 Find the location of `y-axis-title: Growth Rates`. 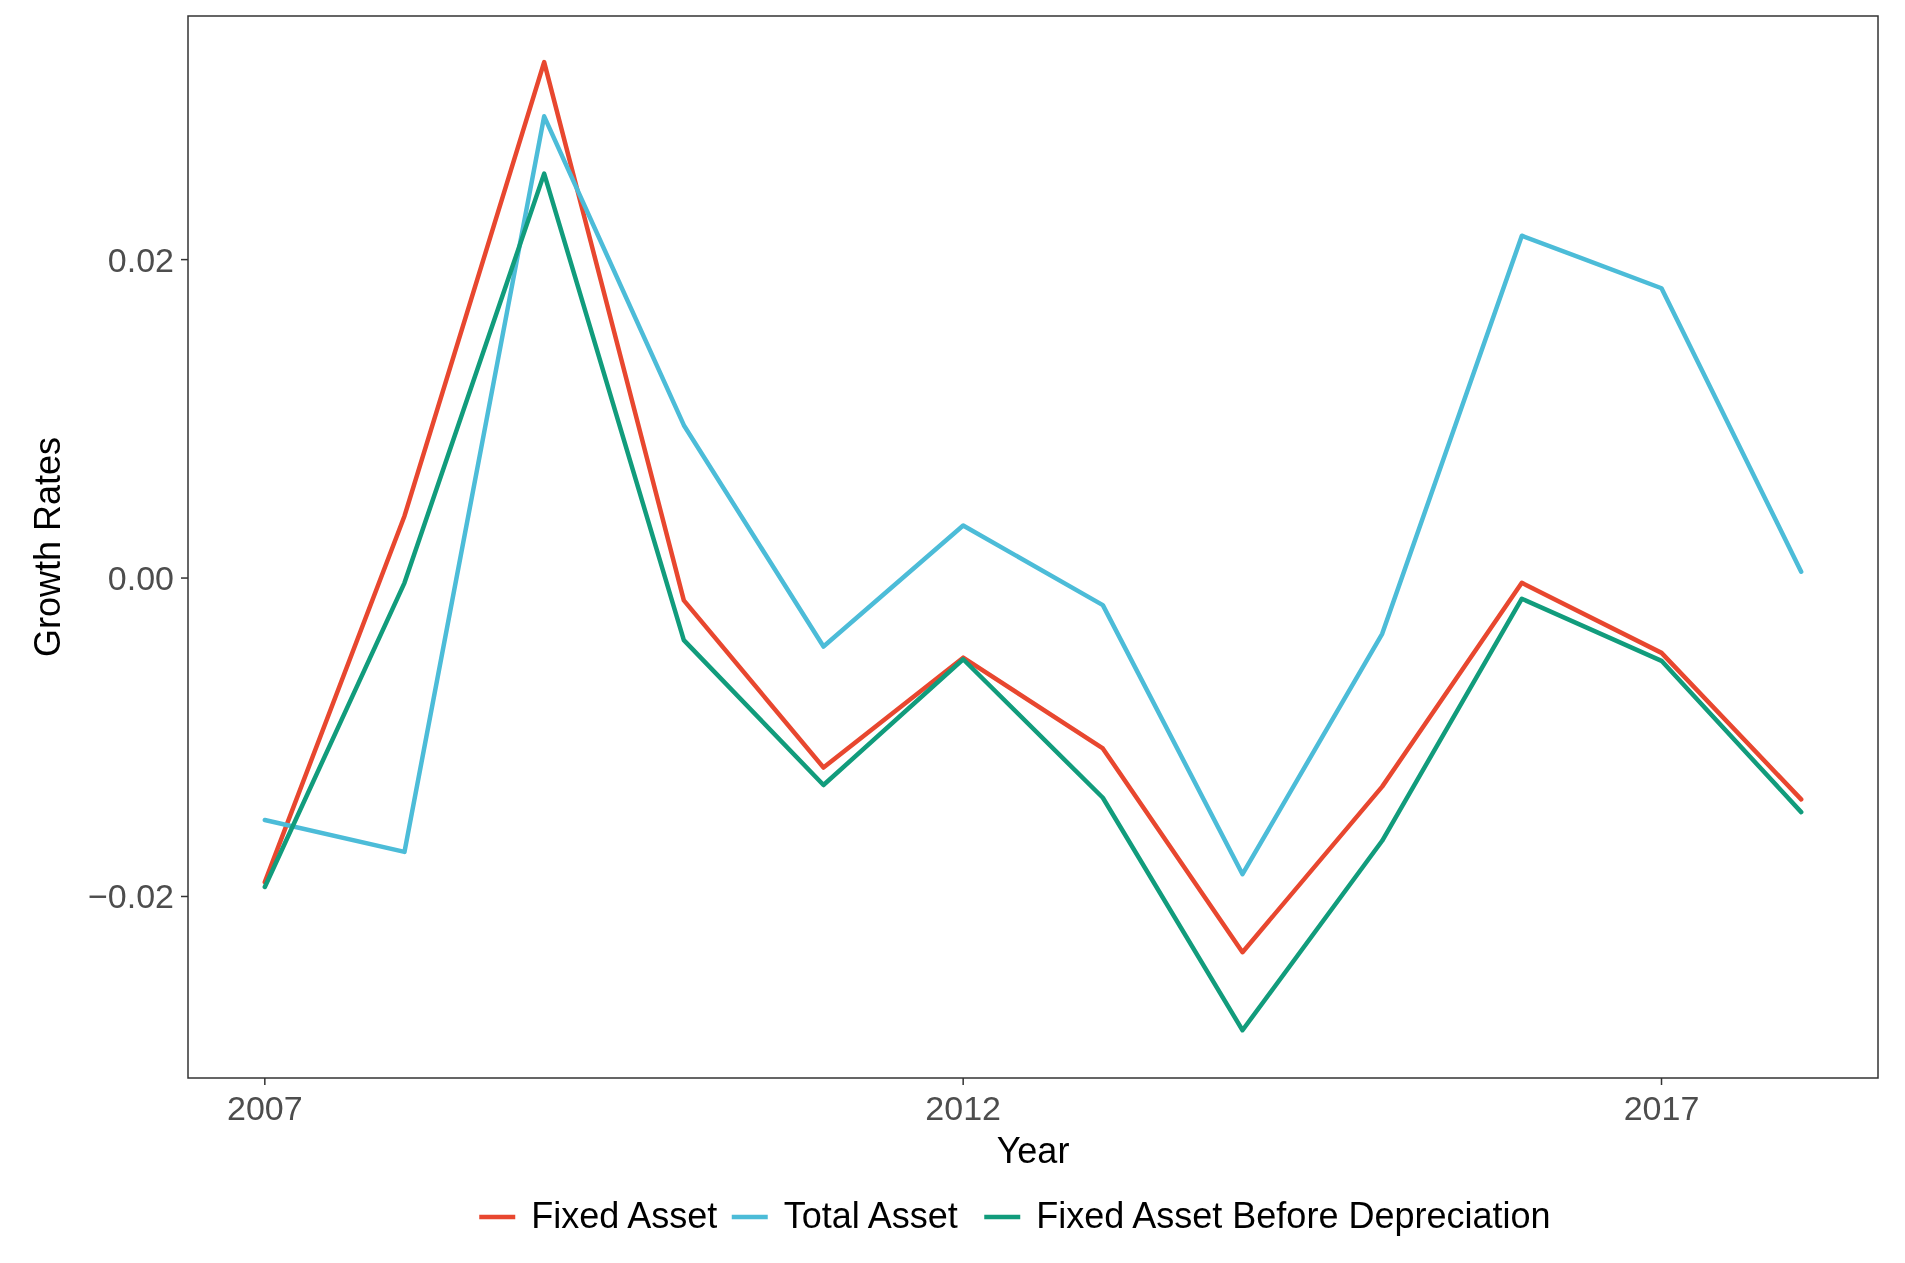

y-axis-title: Growth Rates is located at coordinates (47, 547).